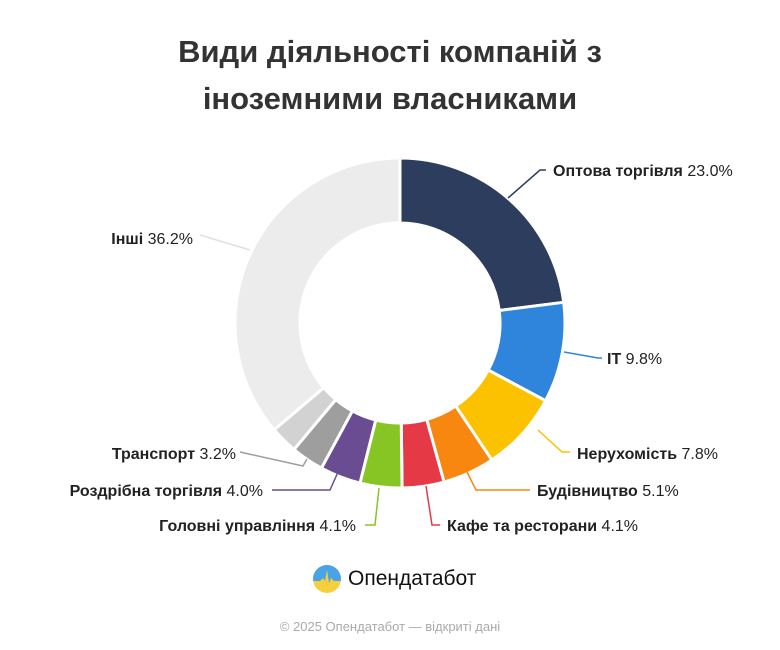 The width and height of the screenshot is (780, 650). I want to click on opendatabot-logo-icon, so click(327, 579).